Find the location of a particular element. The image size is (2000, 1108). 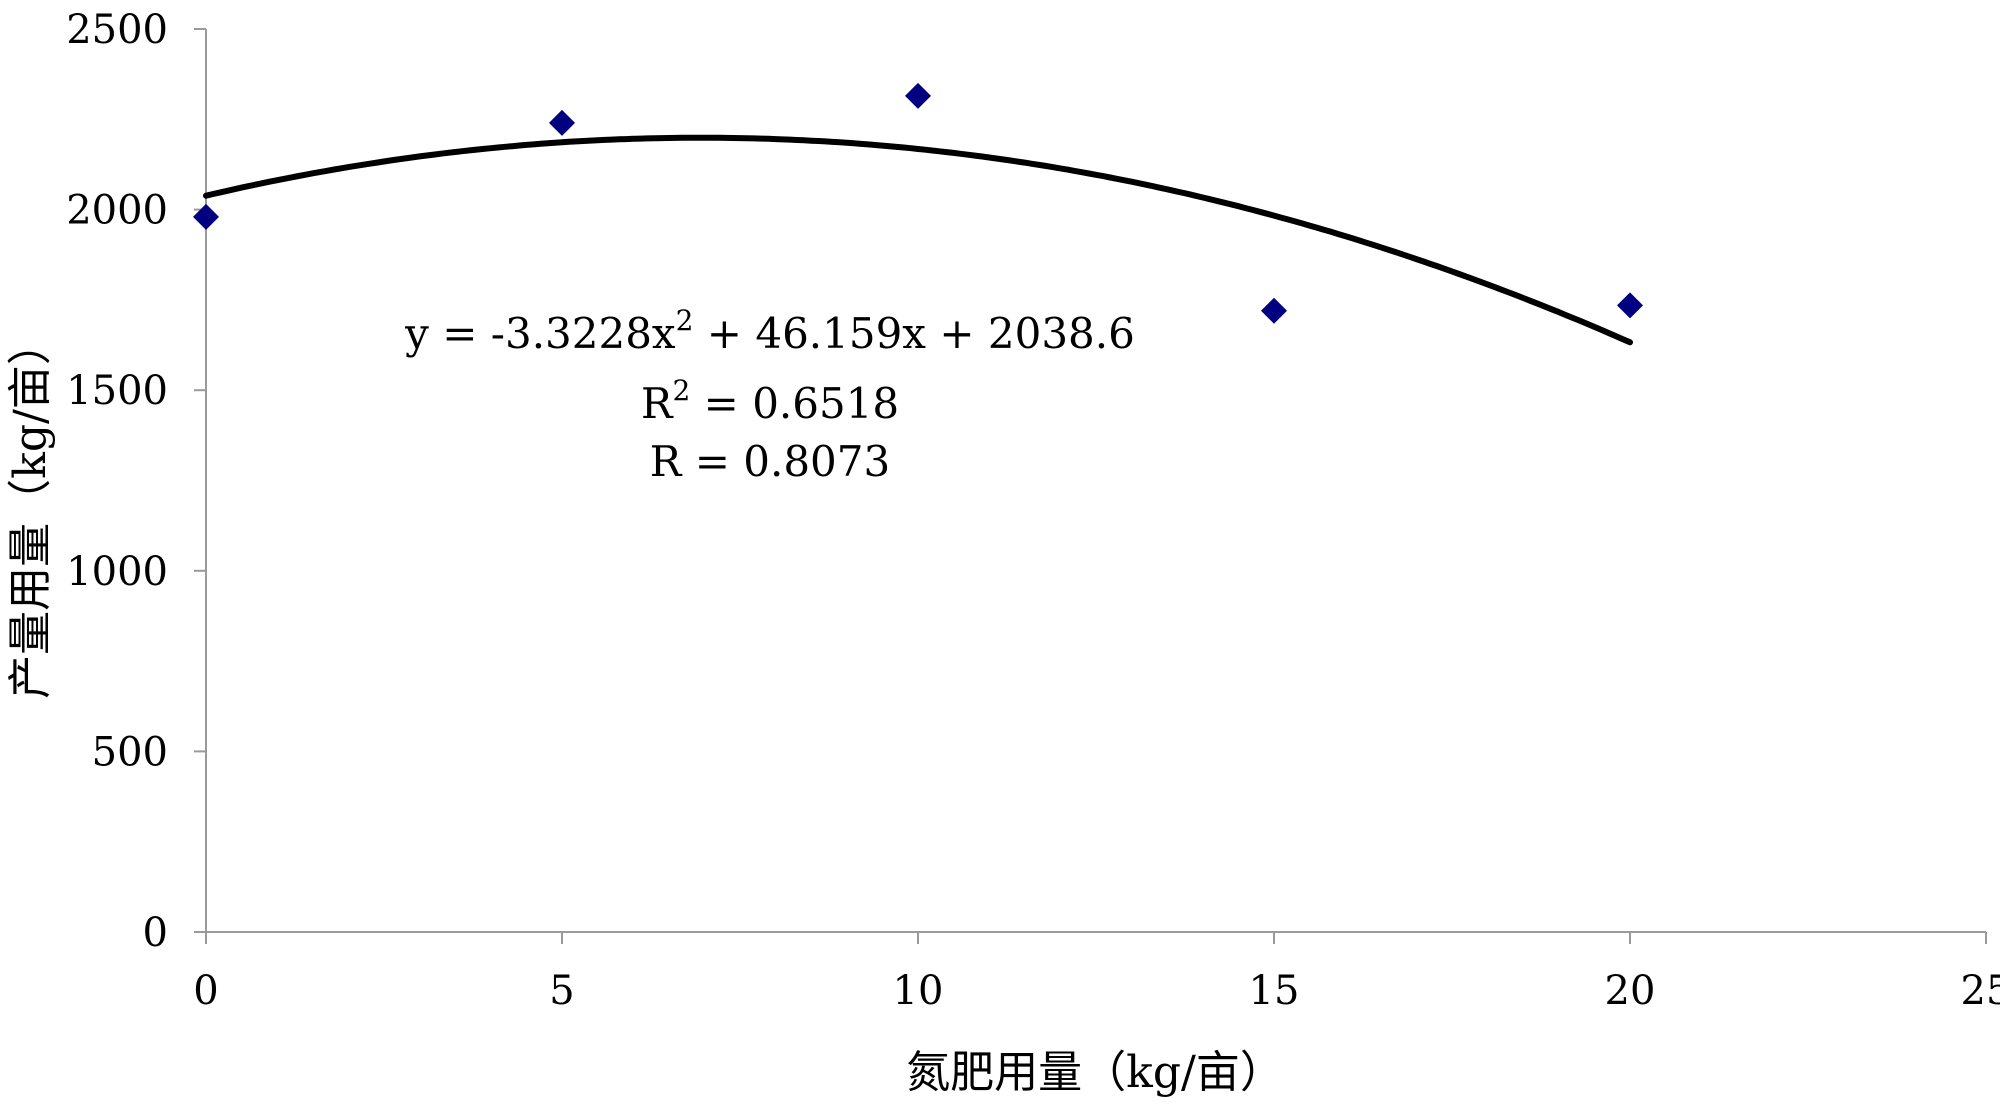

y-tick-label: 1500 is located at coordinates (117, 391).